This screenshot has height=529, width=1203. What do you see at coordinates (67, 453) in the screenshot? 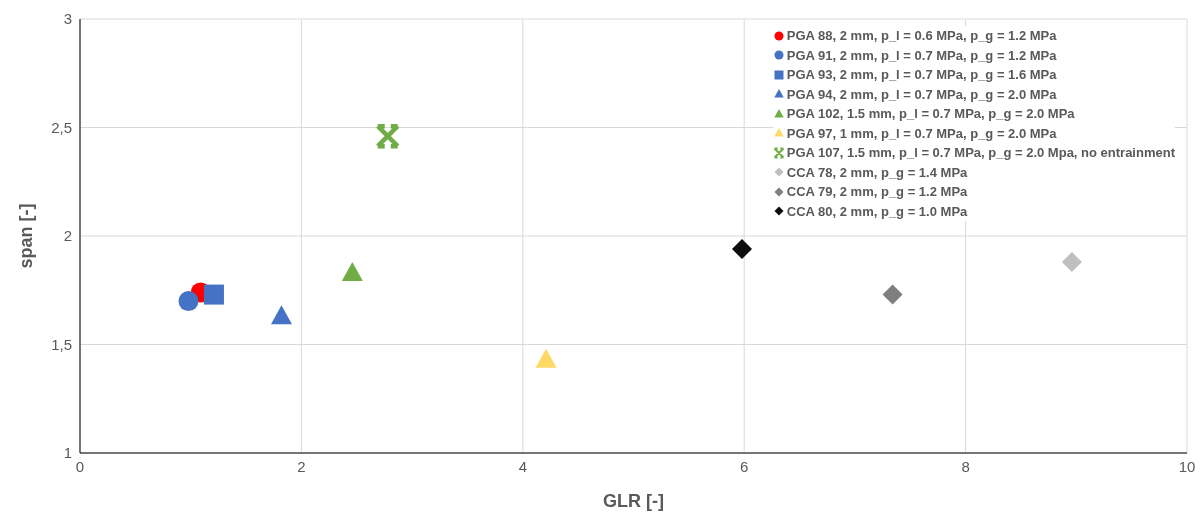
I see `y-tick-label: 1` at bounding box center [67, 453].